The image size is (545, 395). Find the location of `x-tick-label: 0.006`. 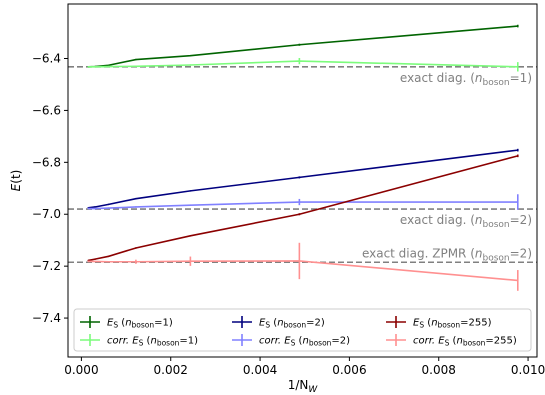

x-tick-label: 0.006 is located at coordinates (349, 370).